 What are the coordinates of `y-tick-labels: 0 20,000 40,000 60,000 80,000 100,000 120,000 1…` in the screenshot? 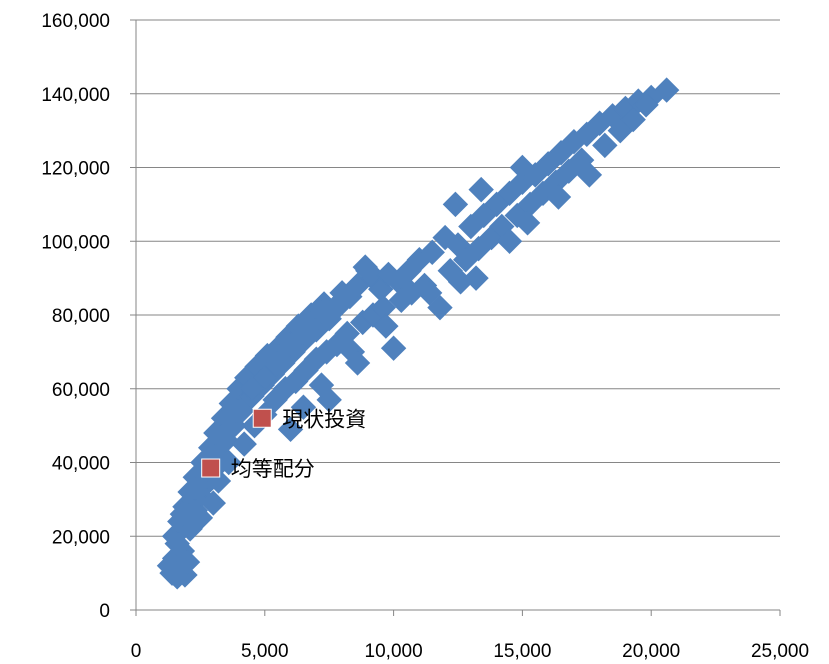 It's located at (75, 316).